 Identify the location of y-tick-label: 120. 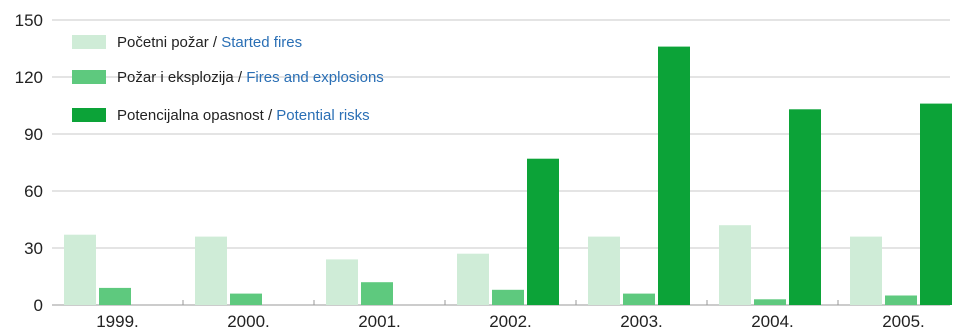
(29, 77).